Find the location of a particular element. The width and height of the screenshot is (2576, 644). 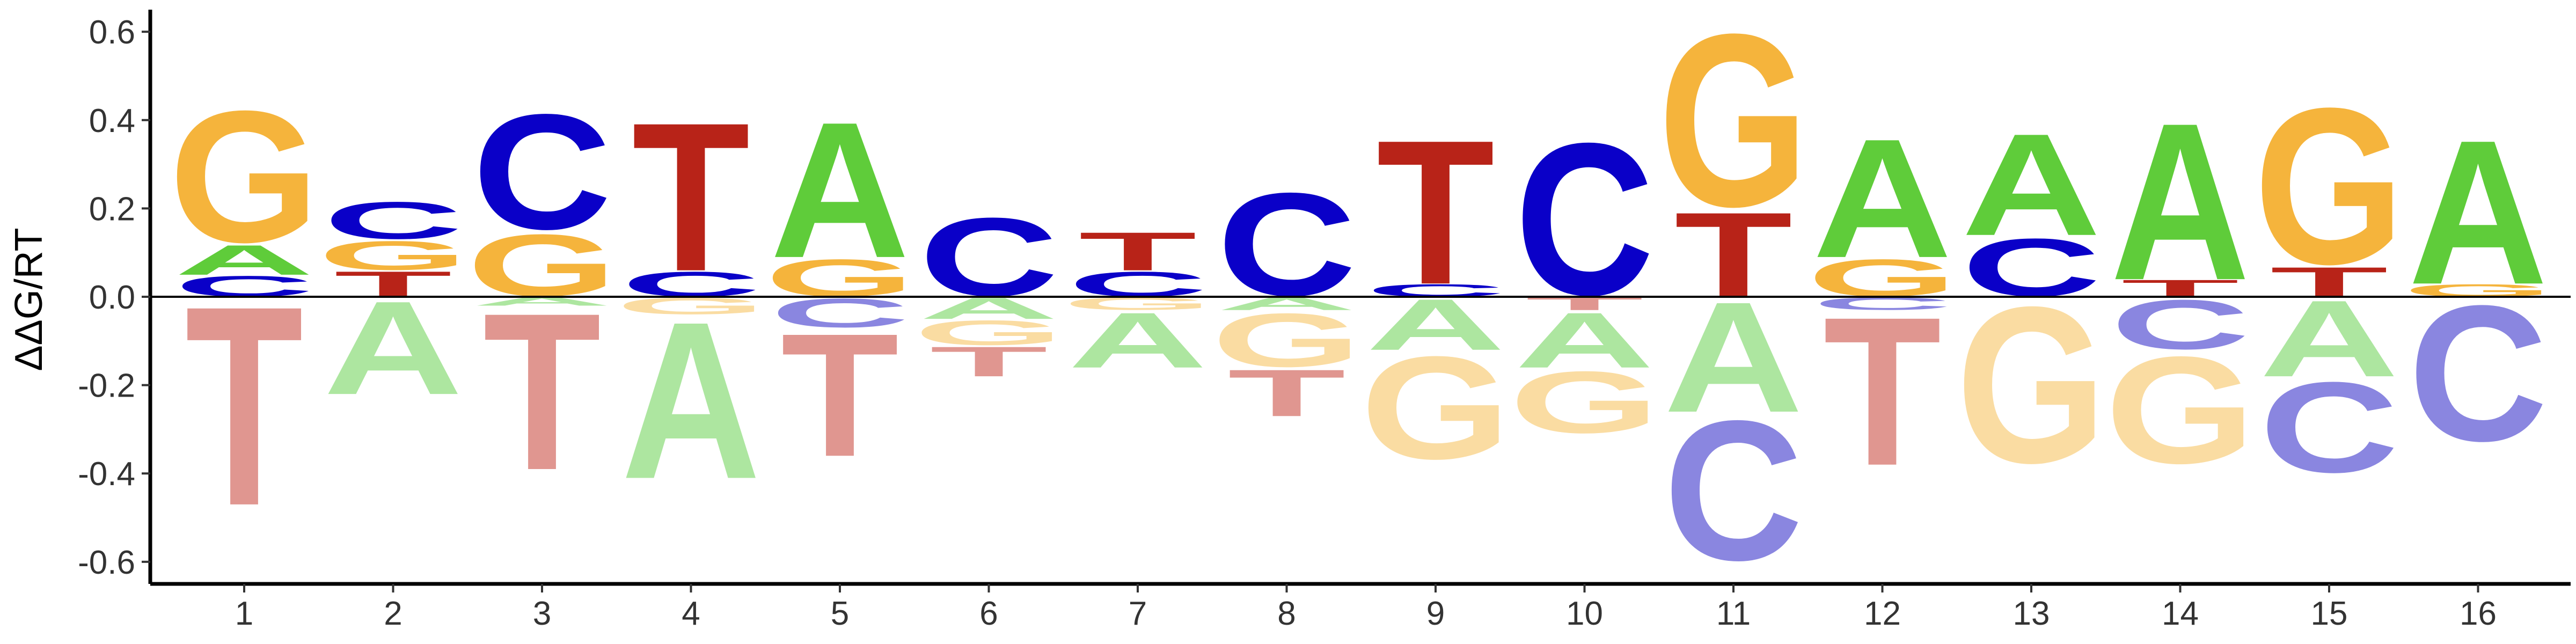

glyph-1-t-neg: T is located at coordinates (244, 406).